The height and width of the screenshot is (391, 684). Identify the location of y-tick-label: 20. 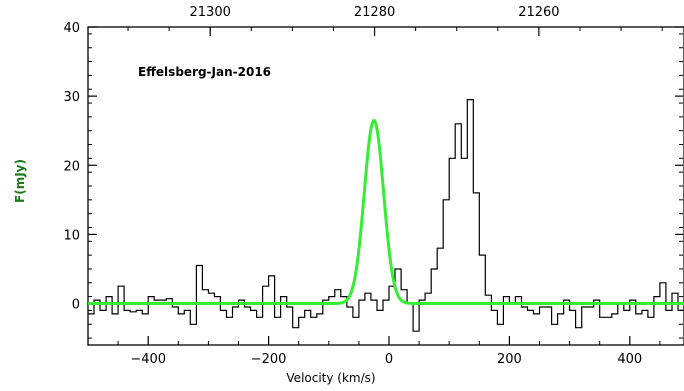
(71, 166).